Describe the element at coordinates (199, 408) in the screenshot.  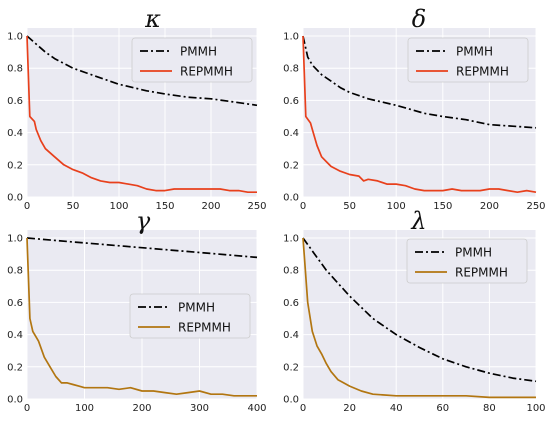
I see `x-tick-label: 300` at that location.